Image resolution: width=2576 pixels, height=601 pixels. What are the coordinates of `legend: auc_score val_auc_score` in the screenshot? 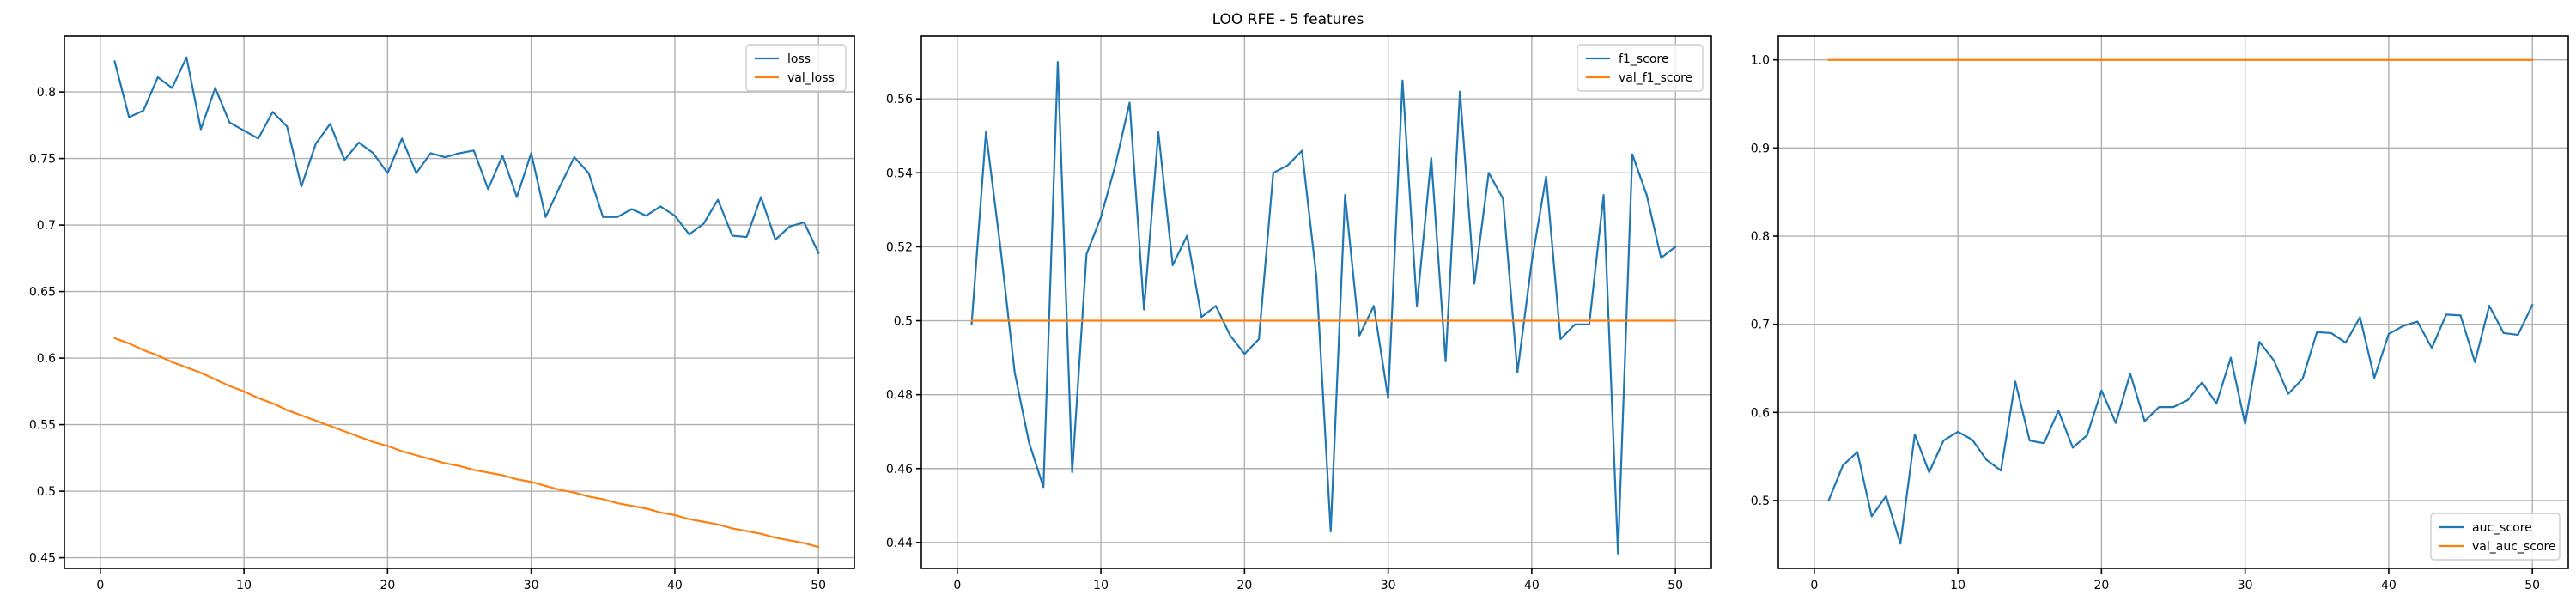 It's located at (2495, 537).